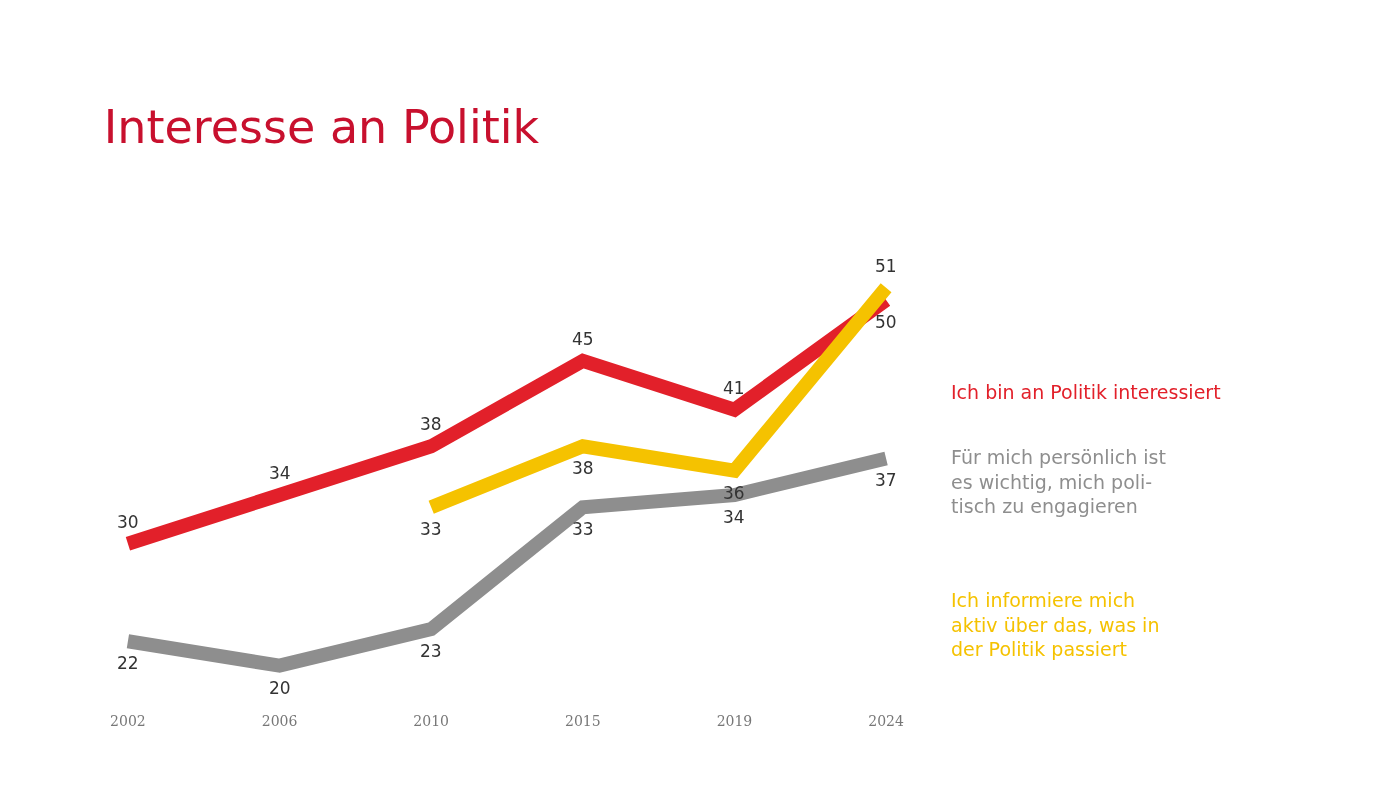  What do you see at coordinates (1055, 625) in the screenshot?
I see `text: Ich informiere mich aktiv über das, was in der Politik passiert` at bounding box center [1055, 625].